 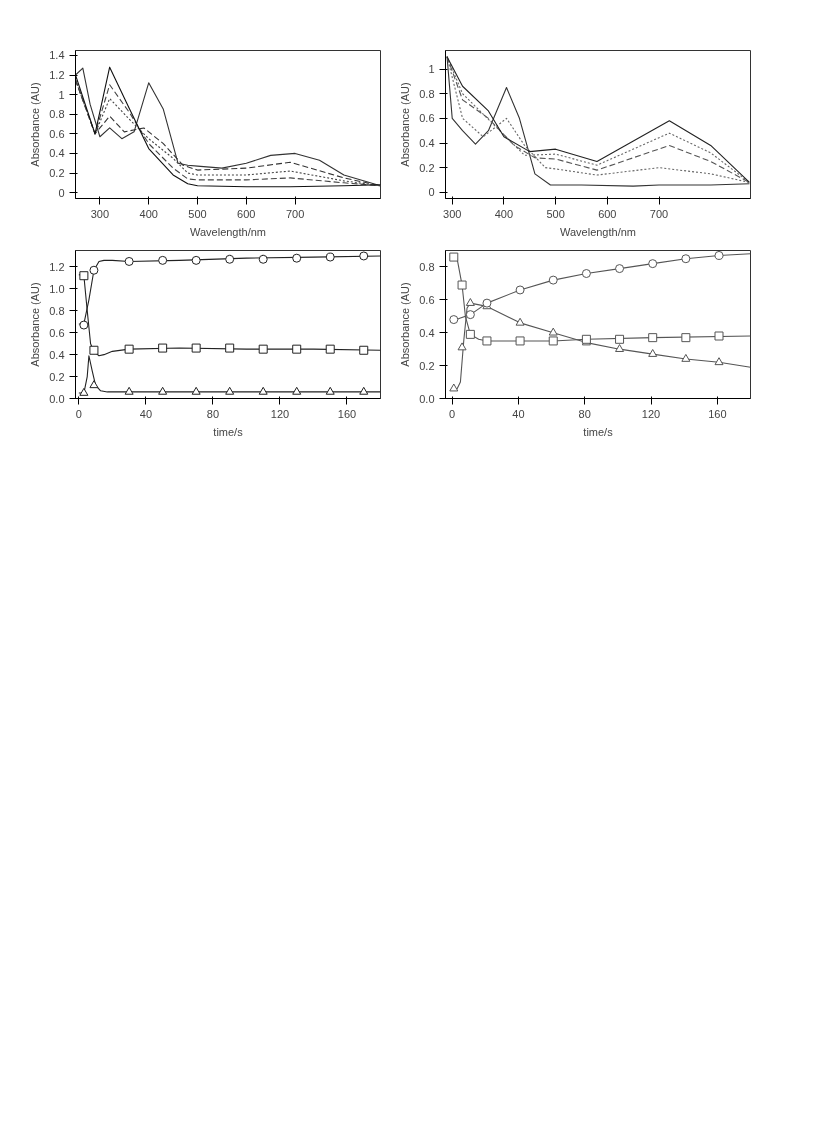 I want to click on y-tick-label: 1.4, so click(x=57, y=55).